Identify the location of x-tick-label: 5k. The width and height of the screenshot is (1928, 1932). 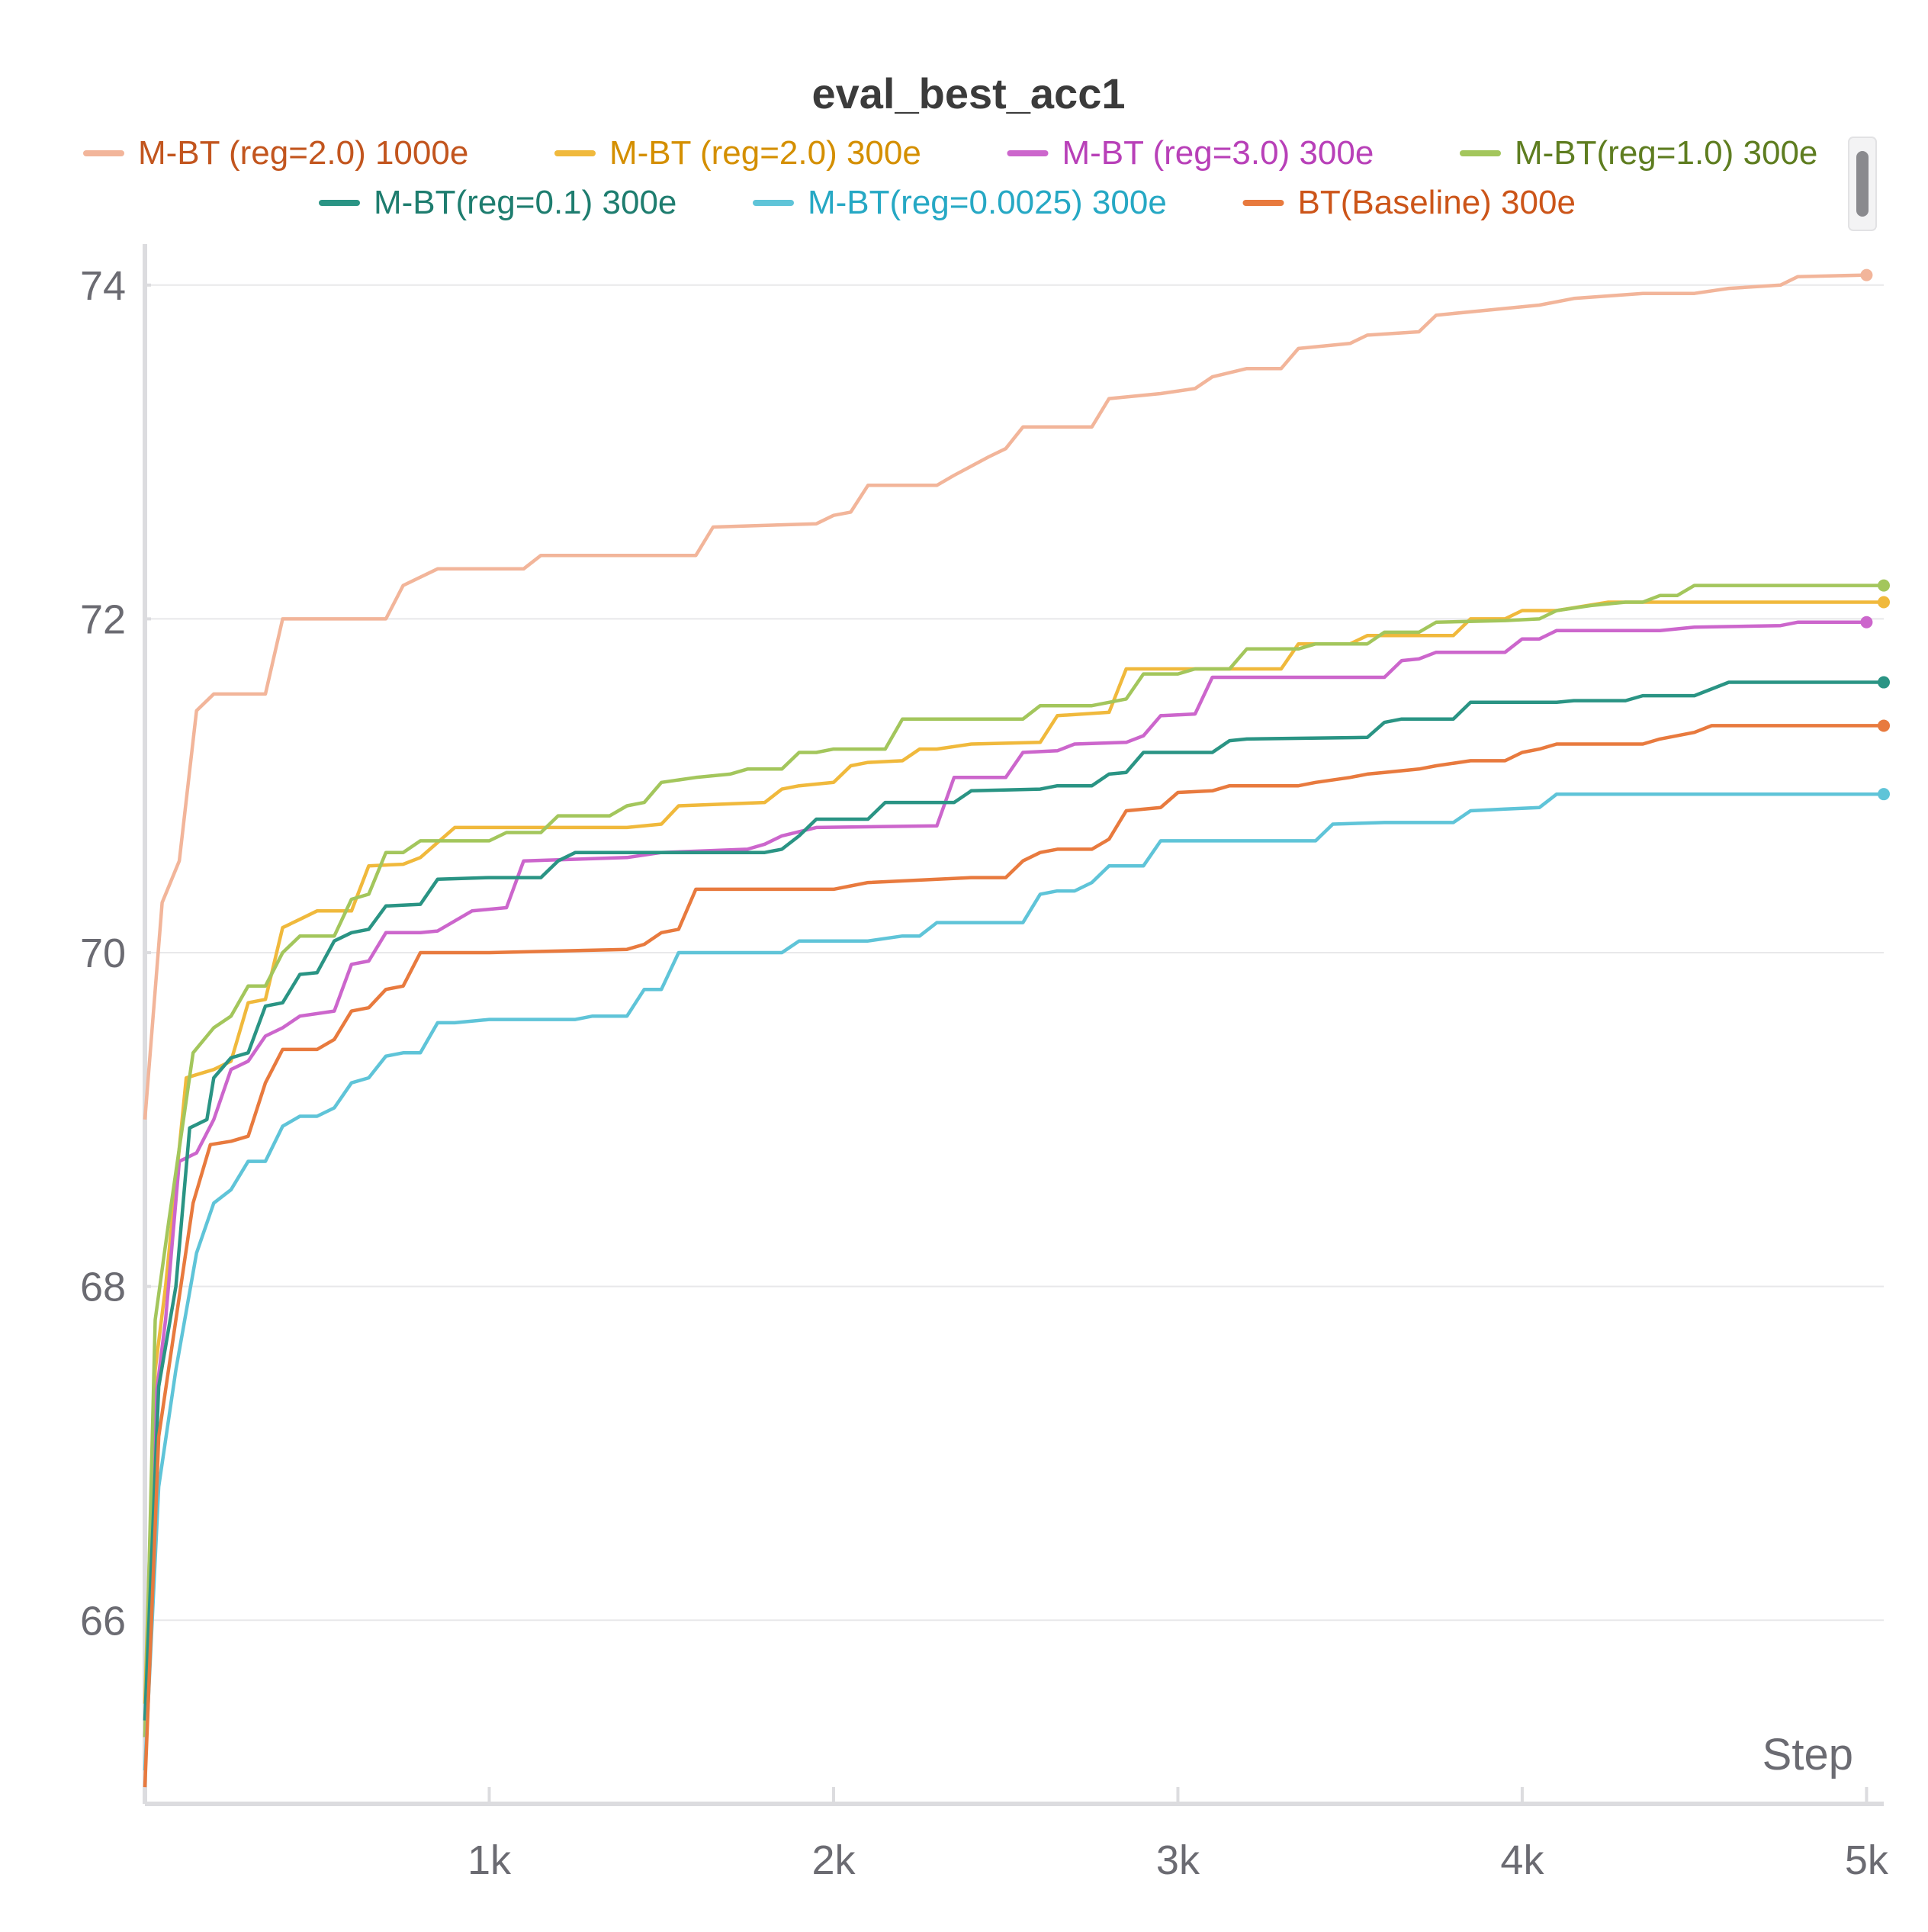
(1867, 1860).